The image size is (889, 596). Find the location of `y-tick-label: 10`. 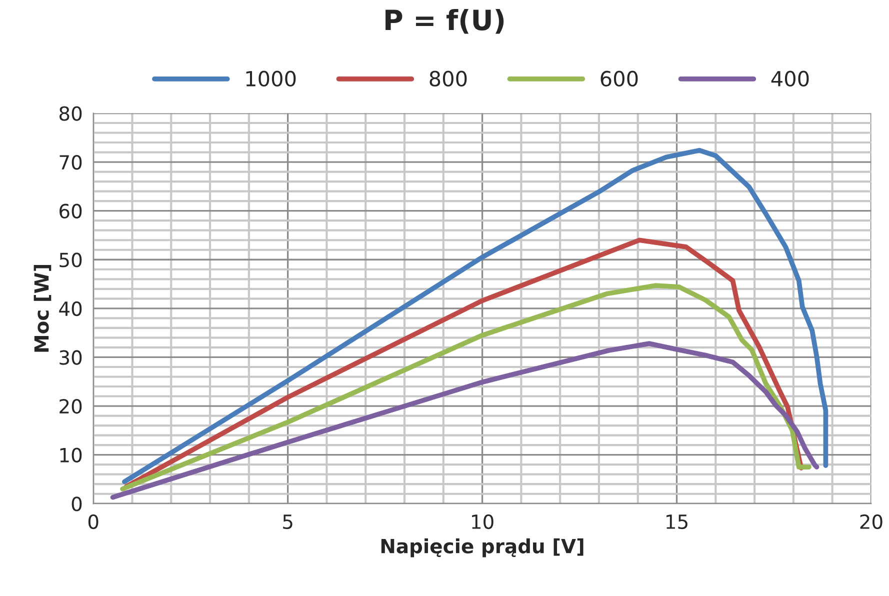

y-tick-label: 10 is located at coordinates (71, 455).